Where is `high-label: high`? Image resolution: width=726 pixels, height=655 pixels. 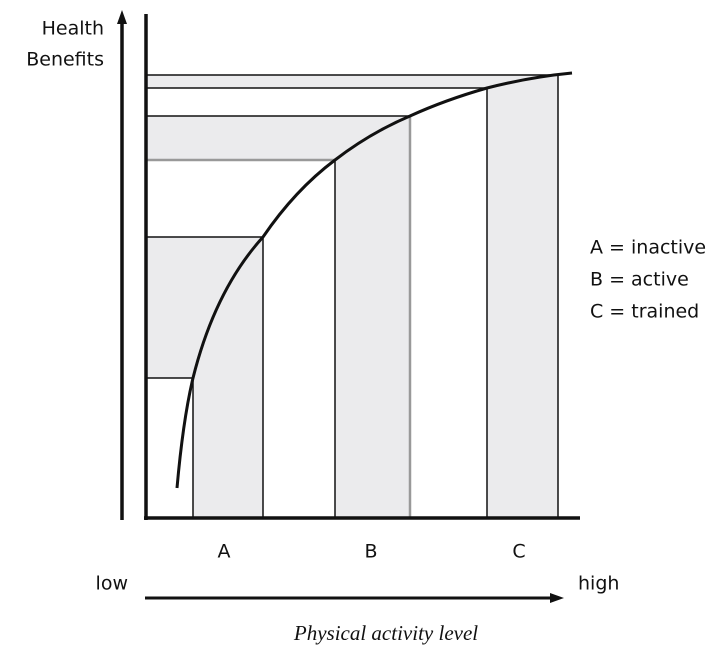 high-label: high is located at coordinates (598, 584).